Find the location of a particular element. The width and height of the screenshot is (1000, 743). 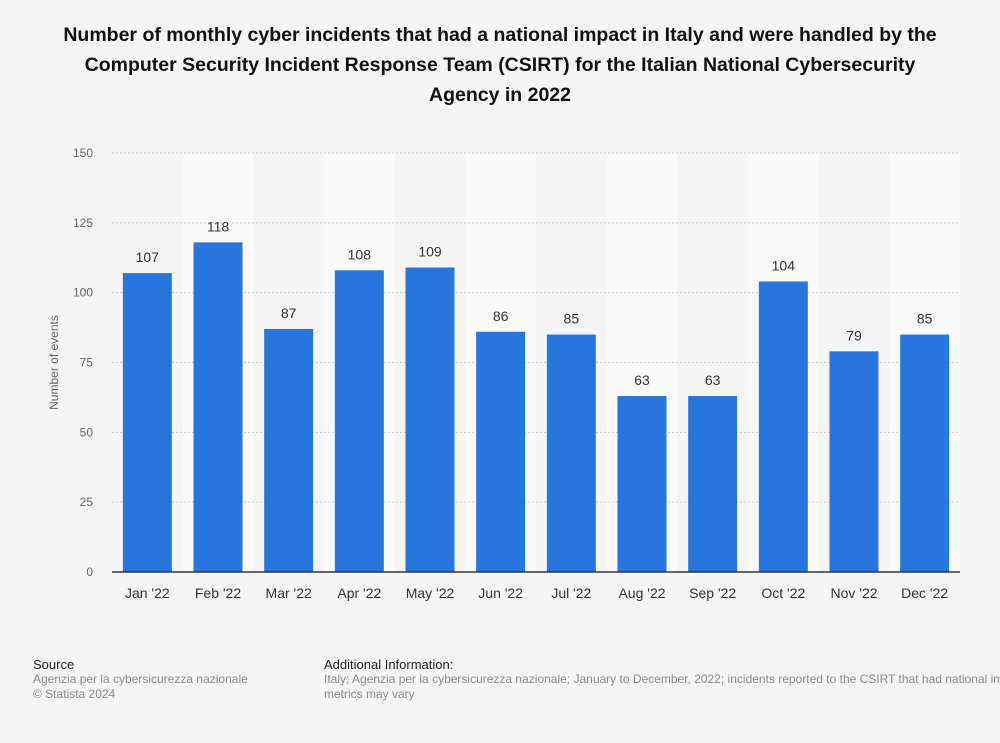

x-tick-label: May '22 is located at coordinates (430, 593).